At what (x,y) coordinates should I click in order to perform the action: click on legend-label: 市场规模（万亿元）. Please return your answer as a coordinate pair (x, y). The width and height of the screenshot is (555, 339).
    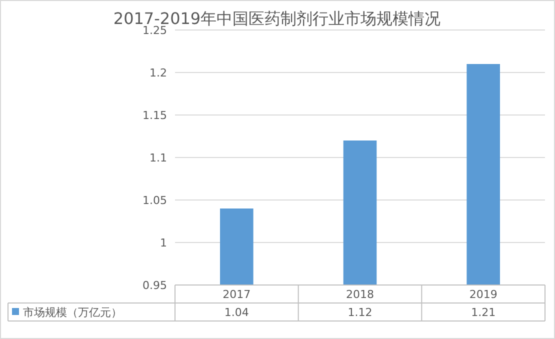
    Looking at the image, I should click on (72, 312).